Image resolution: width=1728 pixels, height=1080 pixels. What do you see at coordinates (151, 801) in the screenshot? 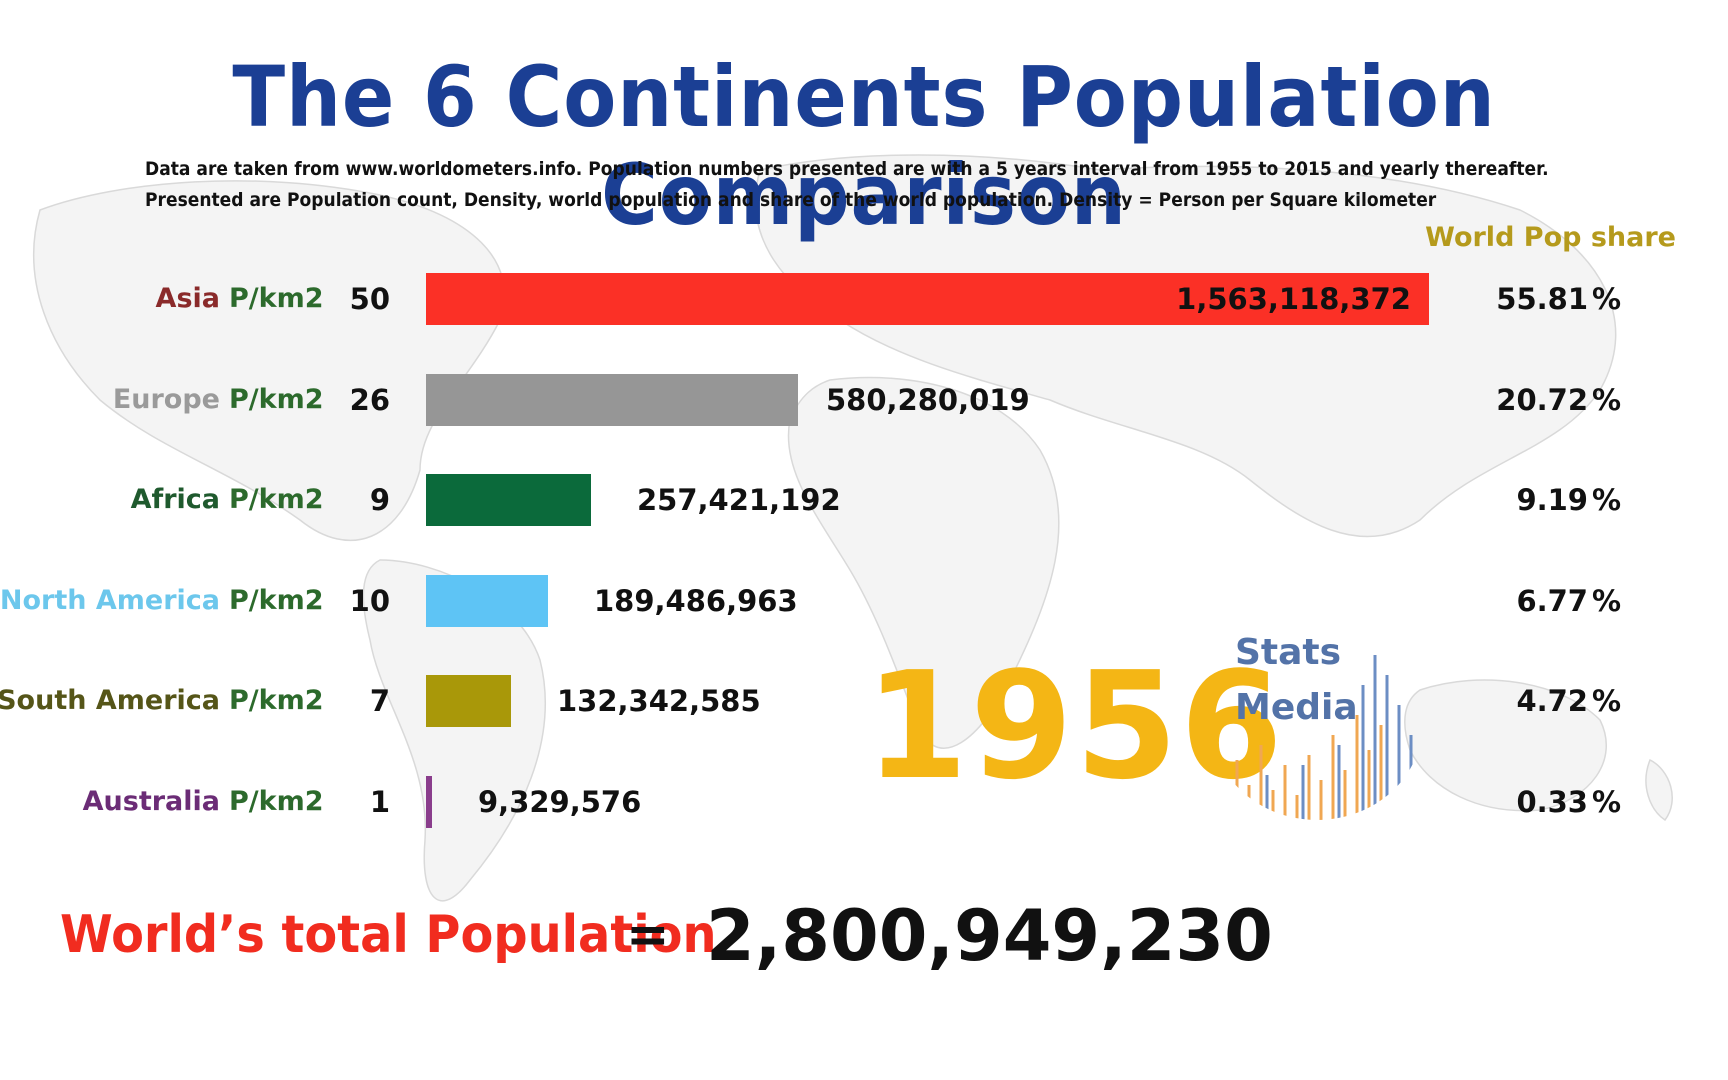
I see `continent-name: Australia` at bounding box center [151, 801].